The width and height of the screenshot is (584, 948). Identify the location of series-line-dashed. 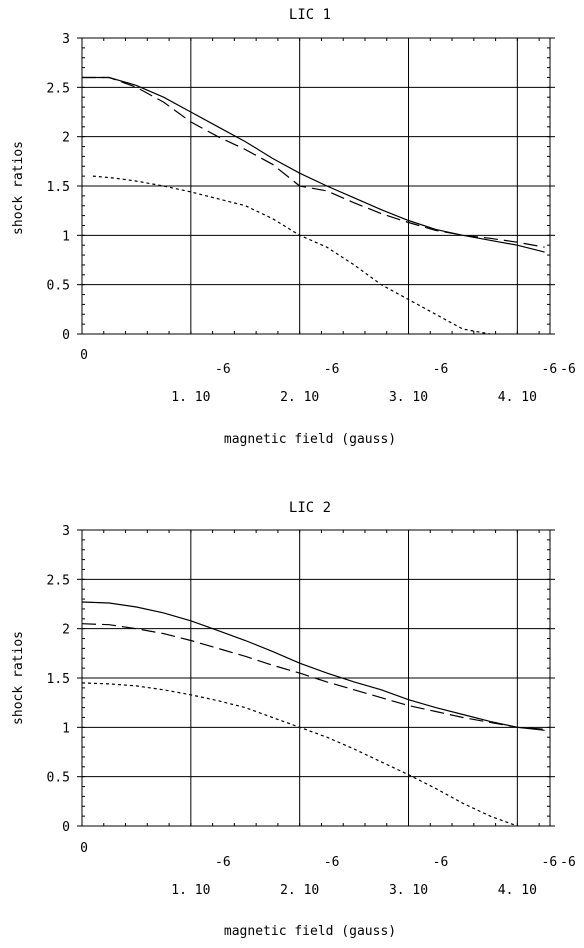
(313, 162).